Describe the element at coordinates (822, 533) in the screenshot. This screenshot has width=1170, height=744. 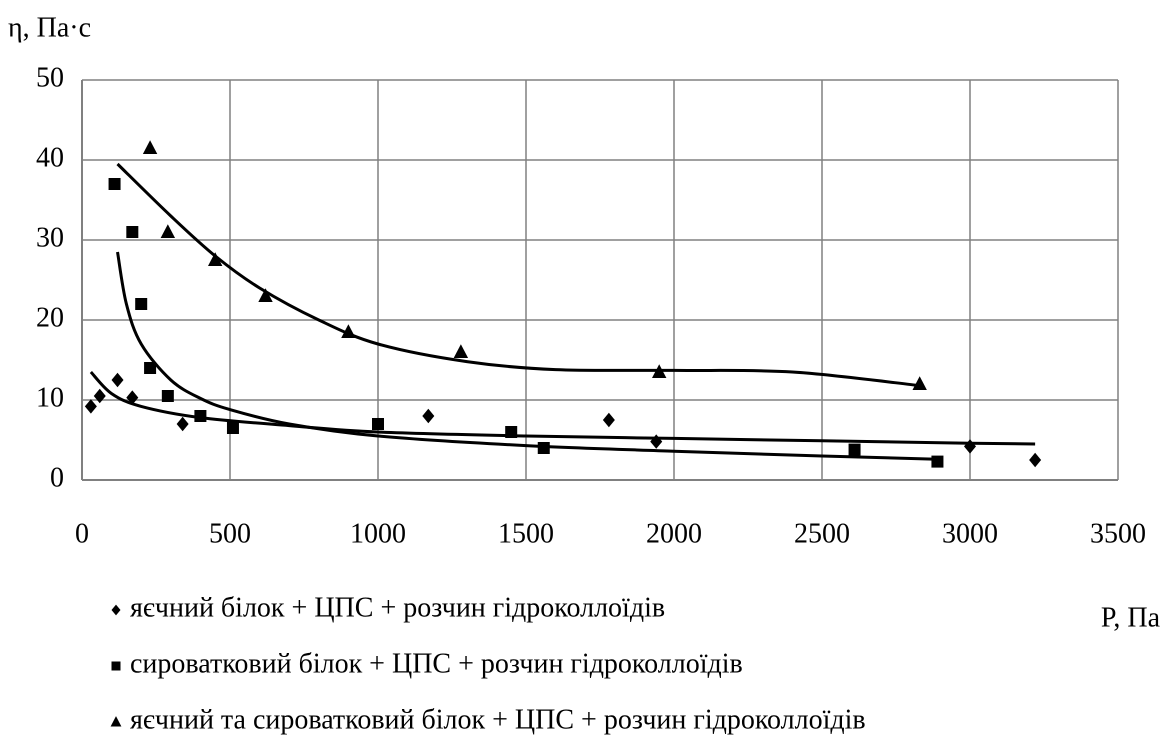
I see `x-tick-label: 2500` at that location.